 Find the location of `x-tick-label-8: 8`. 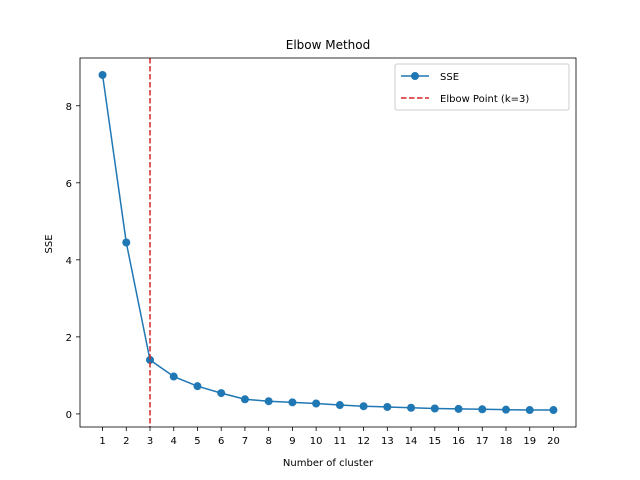

x-tick-label-8: 8 is located at coordinates (268, 441).